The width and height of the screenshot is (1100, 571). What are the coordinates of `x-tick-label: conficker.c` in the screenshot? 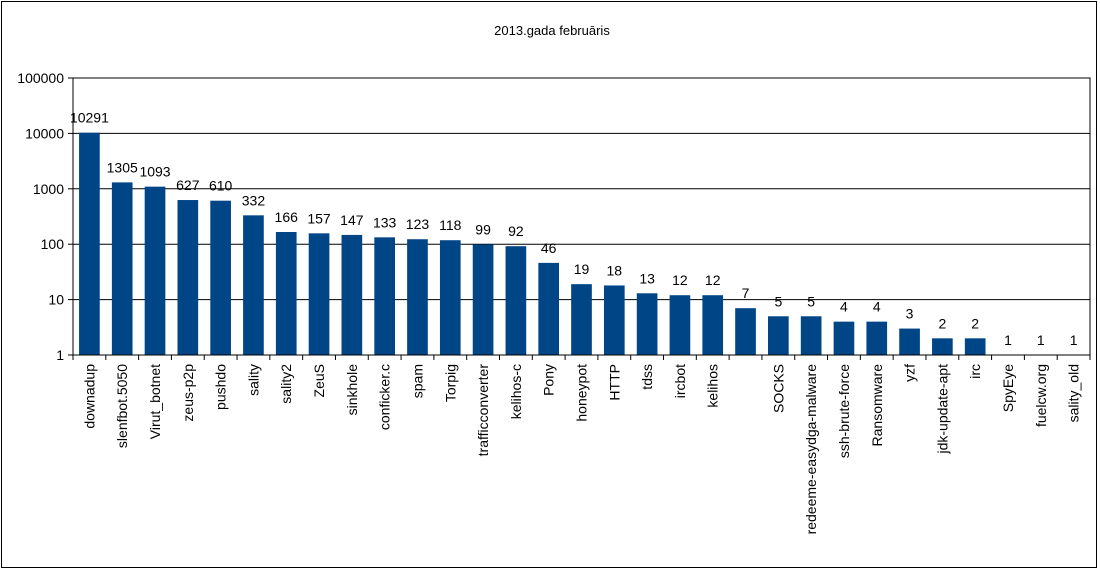 It's located at (385, 397).